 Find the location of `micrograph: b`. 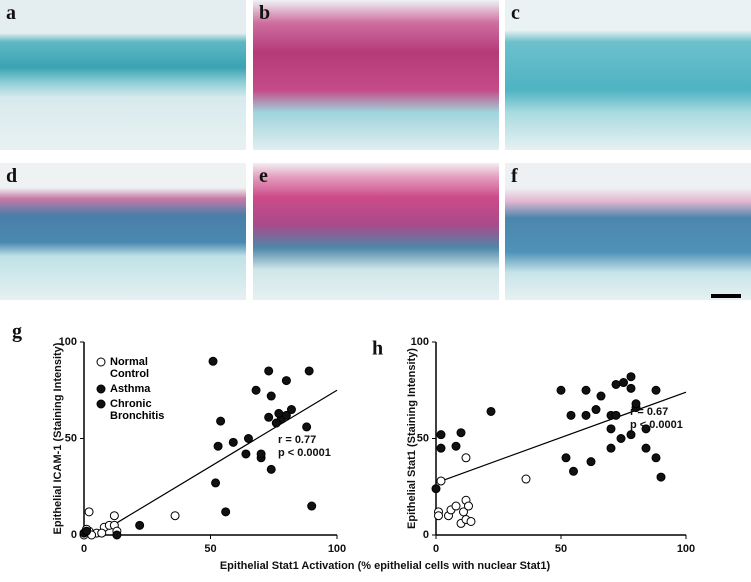

micrograph: b is located at coordinates (376, 75).